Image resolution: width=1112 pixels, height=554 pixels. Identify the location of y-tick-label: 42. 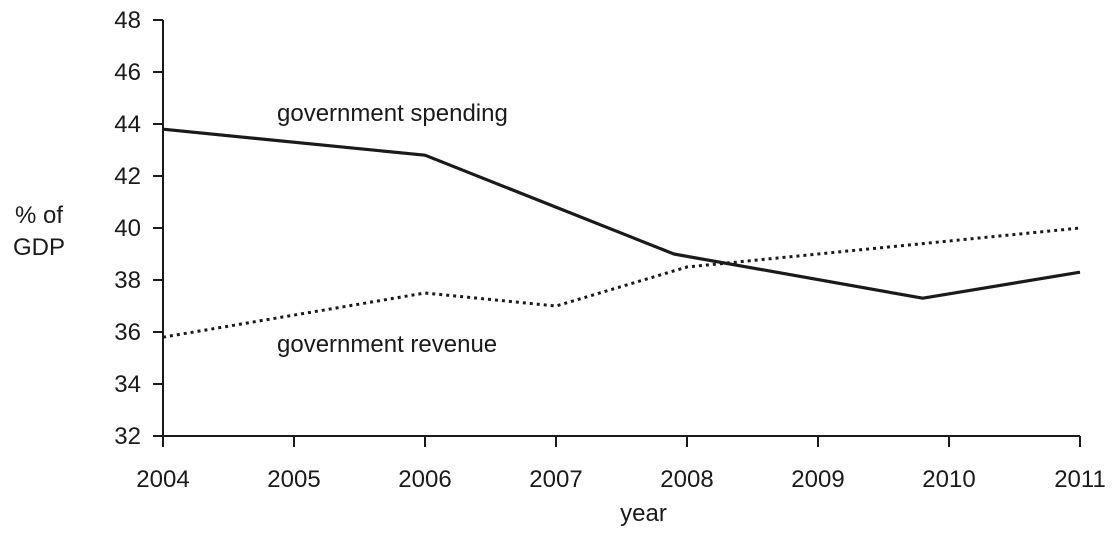
(127, 176).